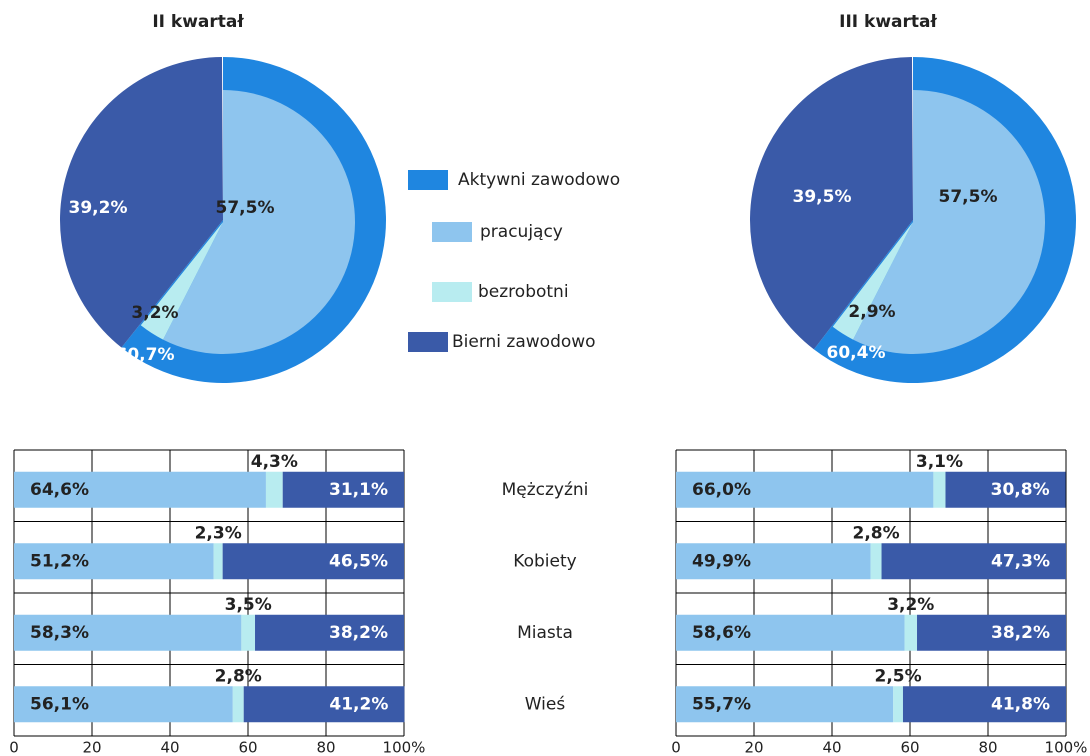 The height and width of the screenshot is (756, 1090). I want to click on data-label: 58,3%, so click(59, 633).